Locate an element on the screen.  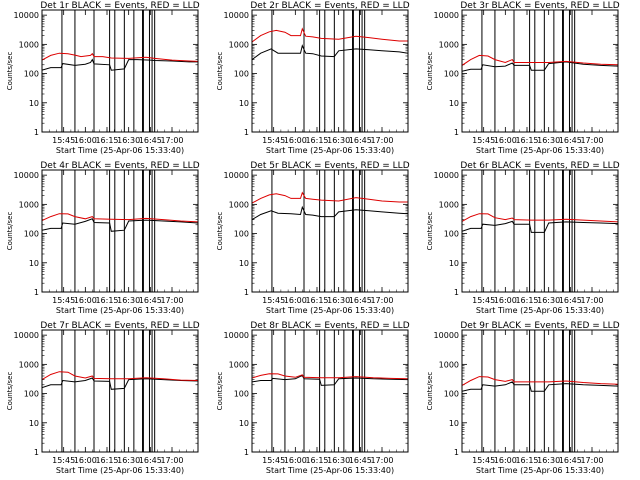
panel-title: Det 2r BLACK = Events, RED = LLD is located at coordinates (329, 6).